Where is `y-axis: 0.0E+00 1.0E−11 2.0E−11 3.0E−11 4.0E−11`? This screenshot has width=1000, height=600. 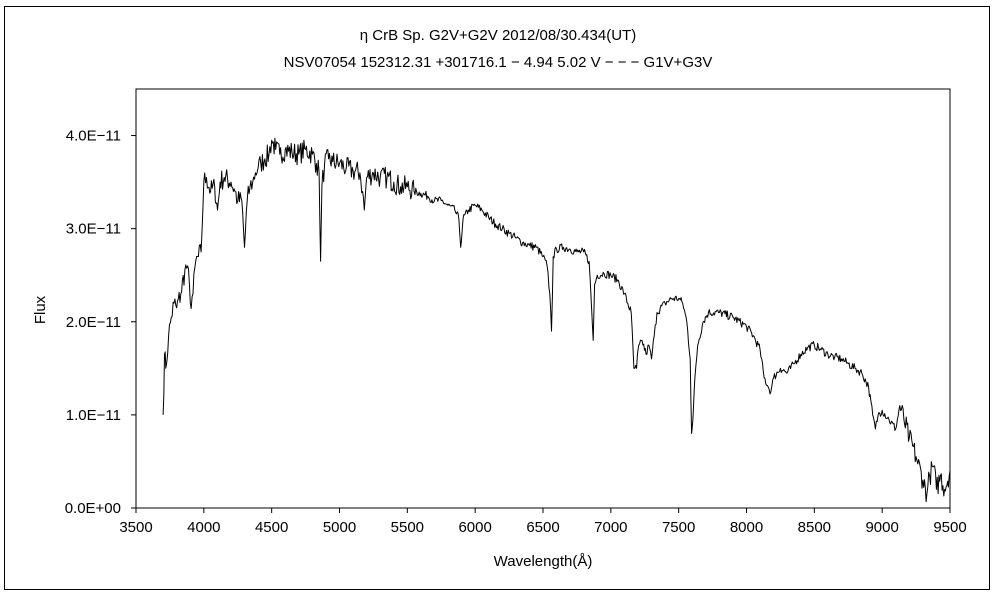 y-axis: 0.0E+00 1.0E−11 2.0E−11 3.0E−11 4.0E−11 is located at coordinates (100, 322).